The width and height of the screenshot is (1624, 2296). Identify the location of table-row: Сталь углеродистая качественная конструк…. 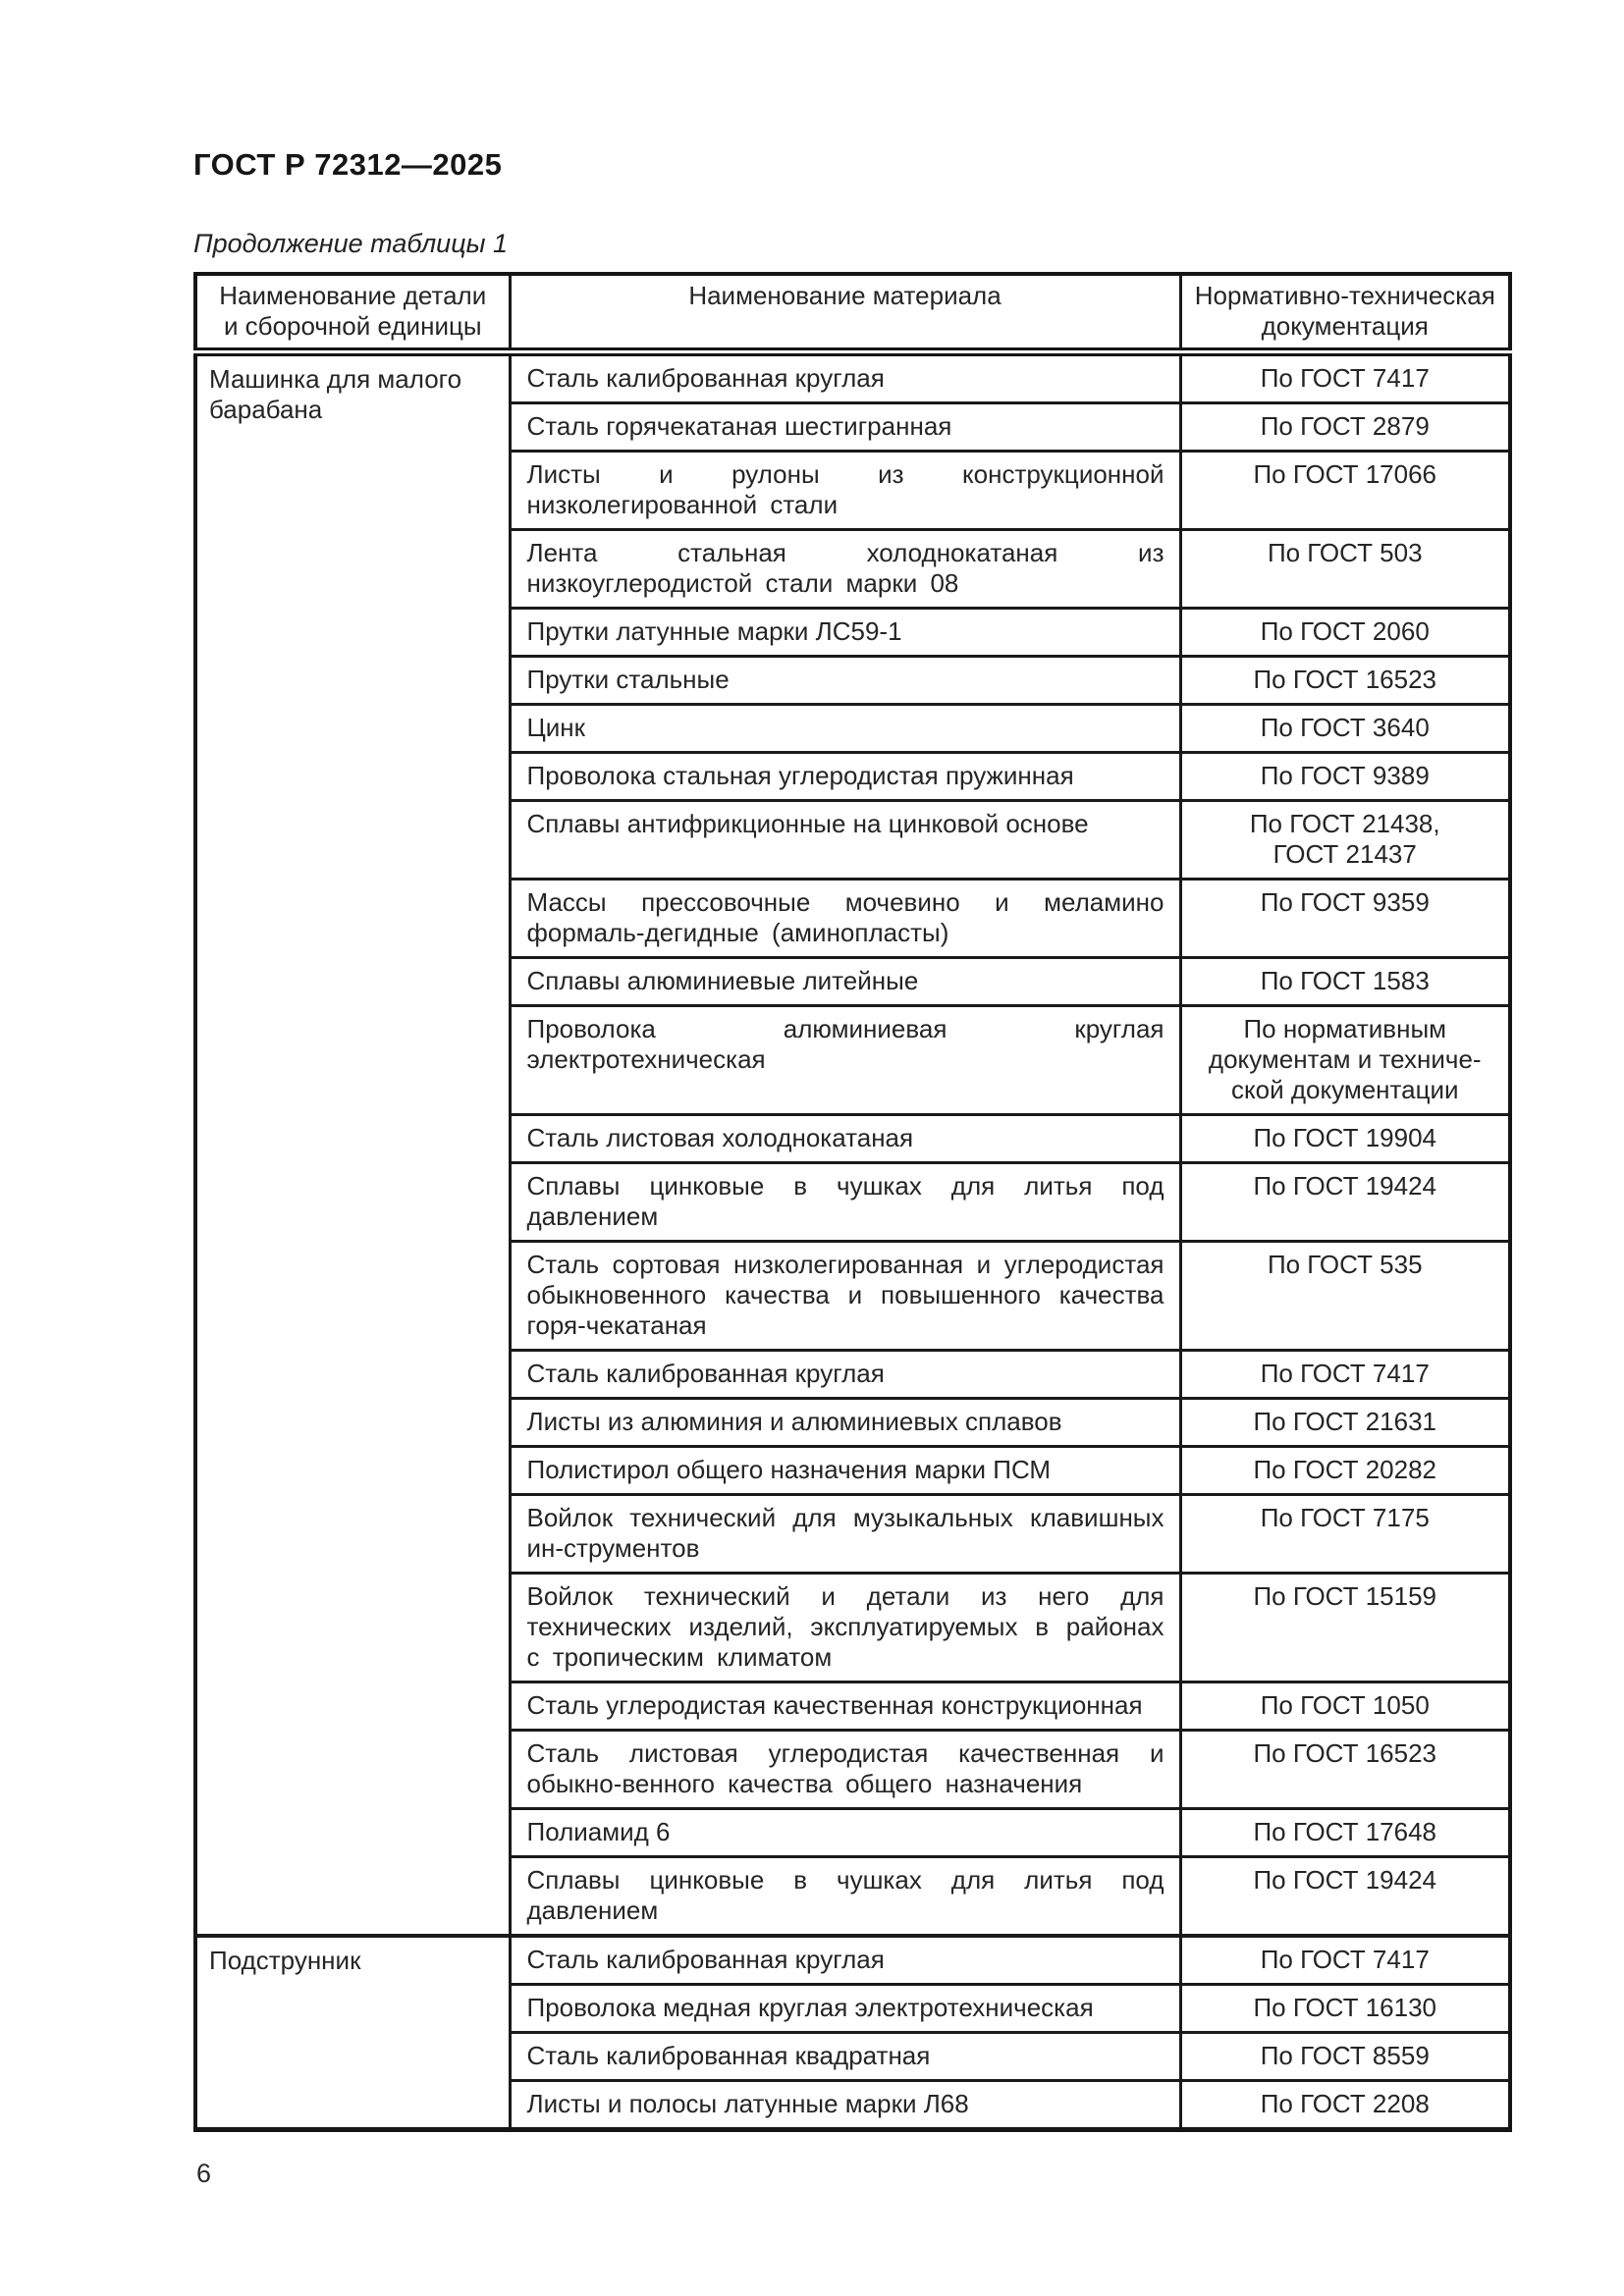
(853, 1706).